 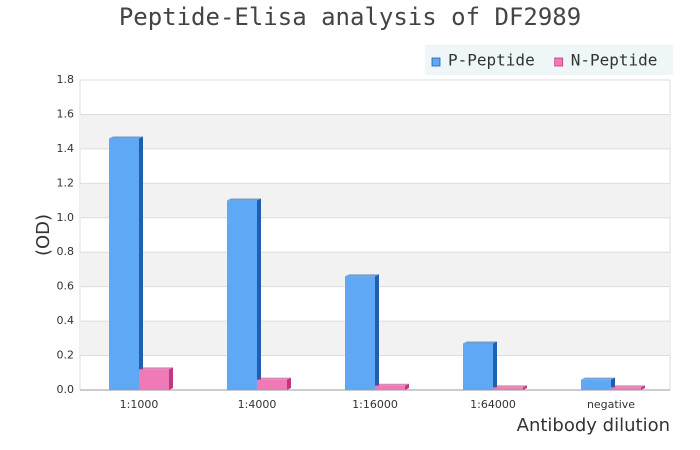 What do you see at coordinates (611, 404) in the screenshot?
I see `x-tick-label: negative` at bounding box center [611, 404].